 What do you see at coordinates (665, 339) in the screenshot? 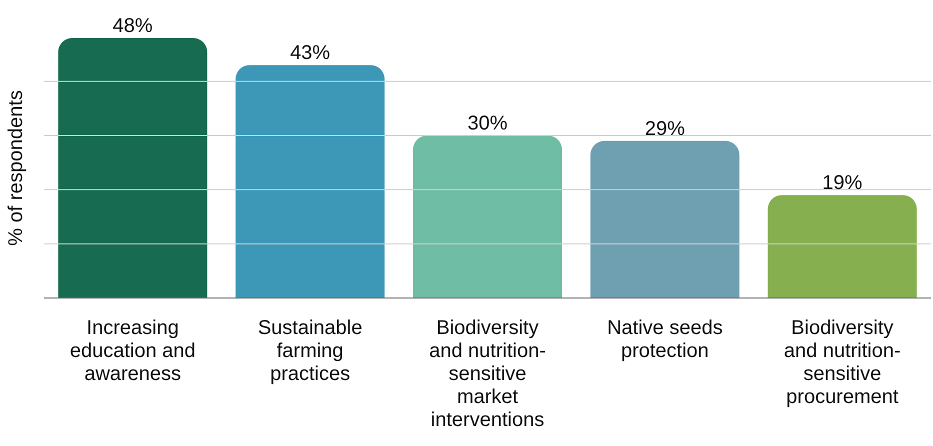
I see `x-tick-label: Native seeds protection` at bounding box center [665, 339].